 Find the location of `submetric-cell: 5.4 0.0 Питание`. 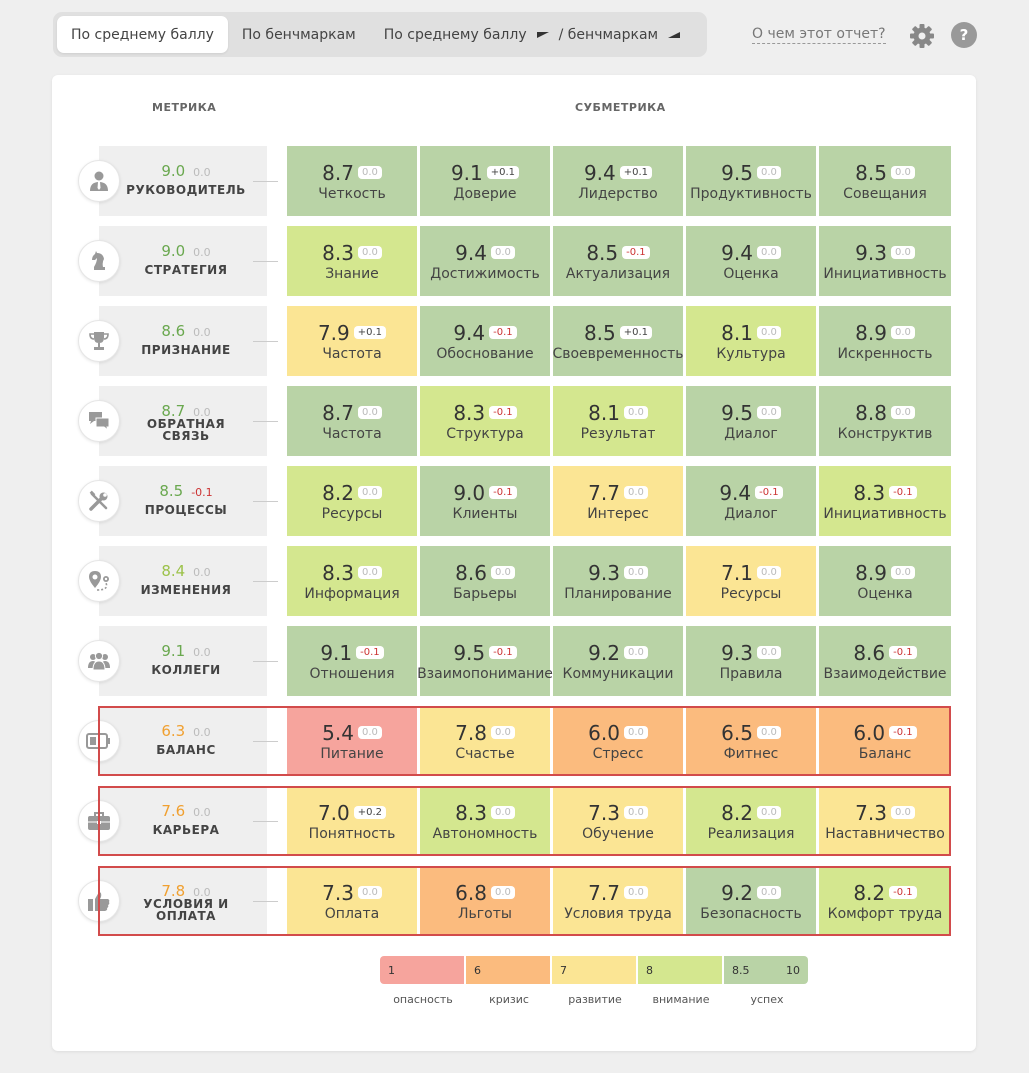

submetric-cell: 5.4 0.0 Питание is located at coordinates (352, 741).